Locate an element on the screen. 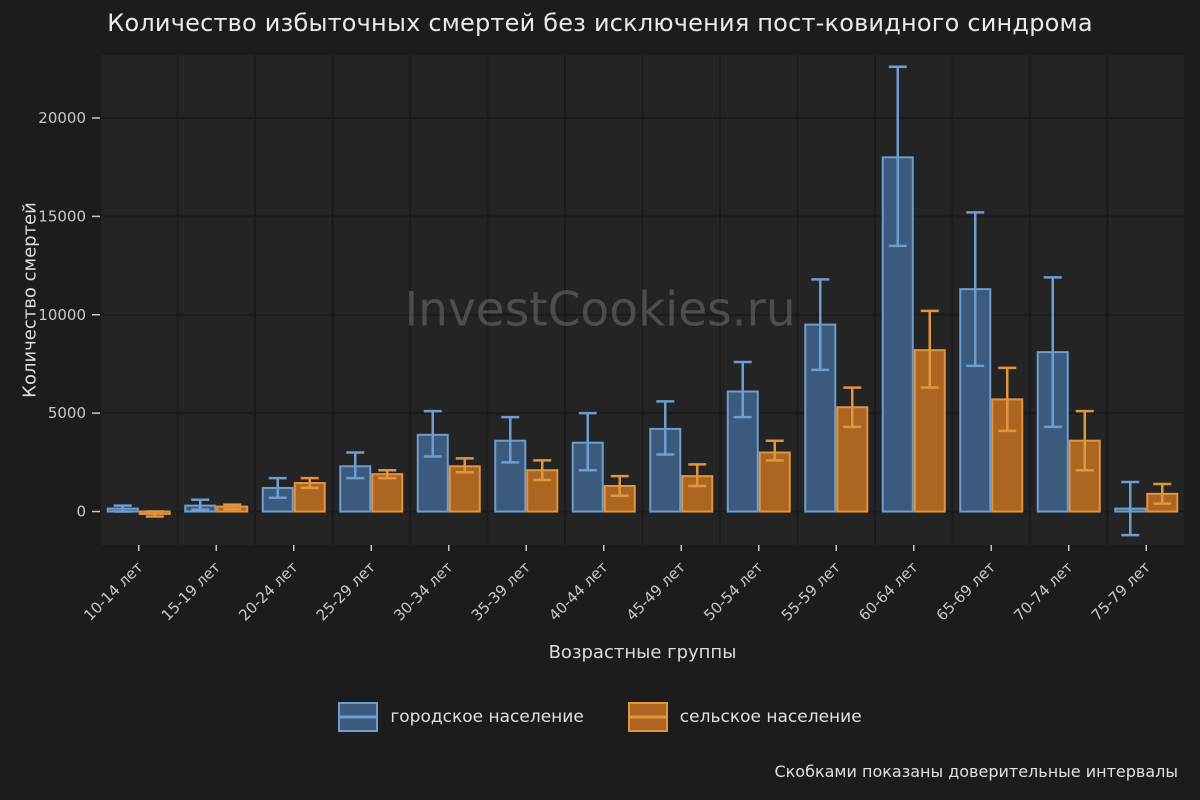  y-tick-label: 10000 is located at coordinates (62, 315).